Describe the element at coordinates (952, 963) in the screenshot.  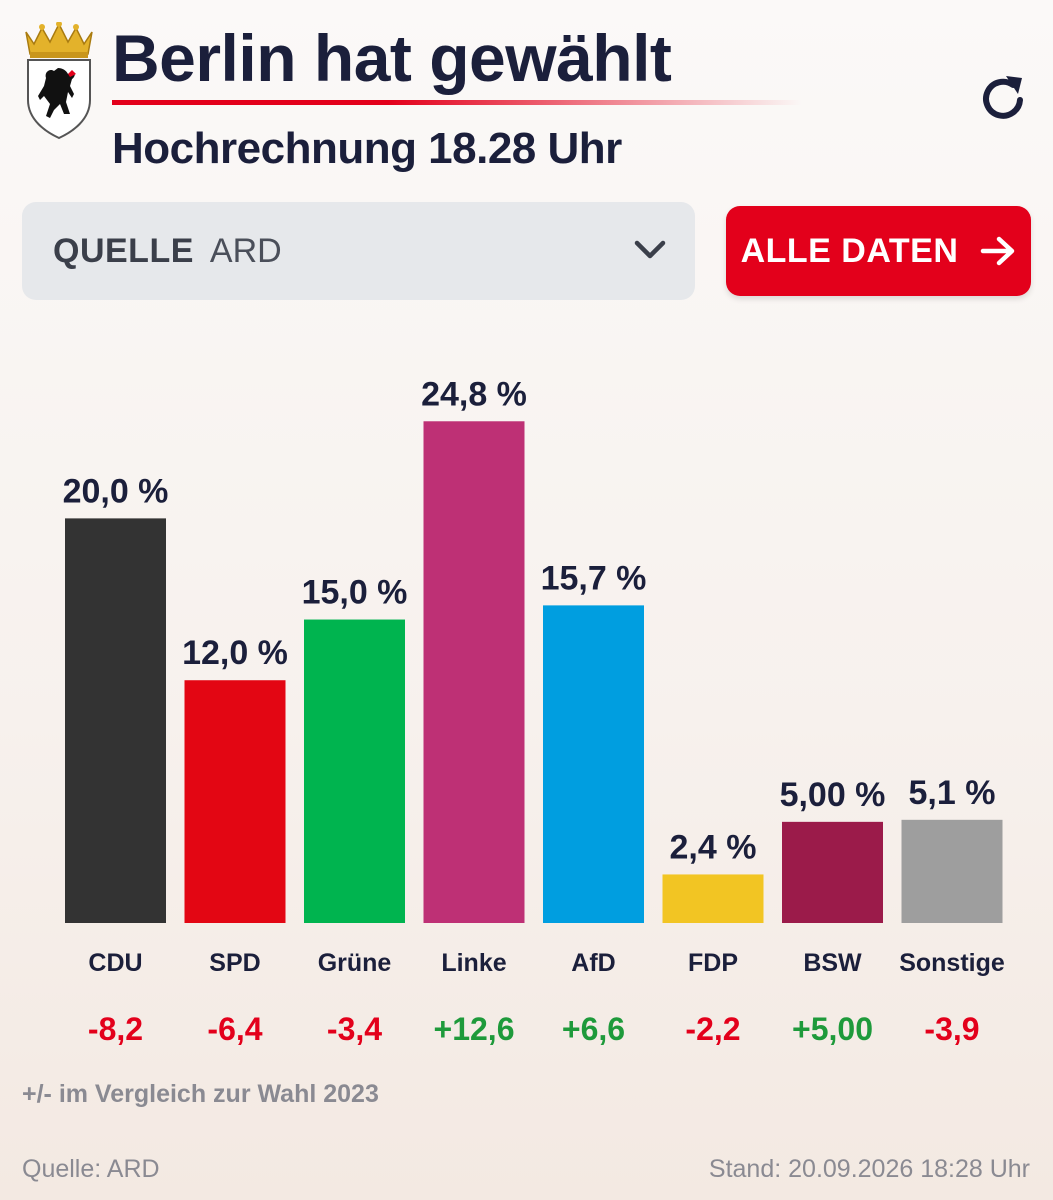
I see `category-label-sonstige: Sonstige` at that location.